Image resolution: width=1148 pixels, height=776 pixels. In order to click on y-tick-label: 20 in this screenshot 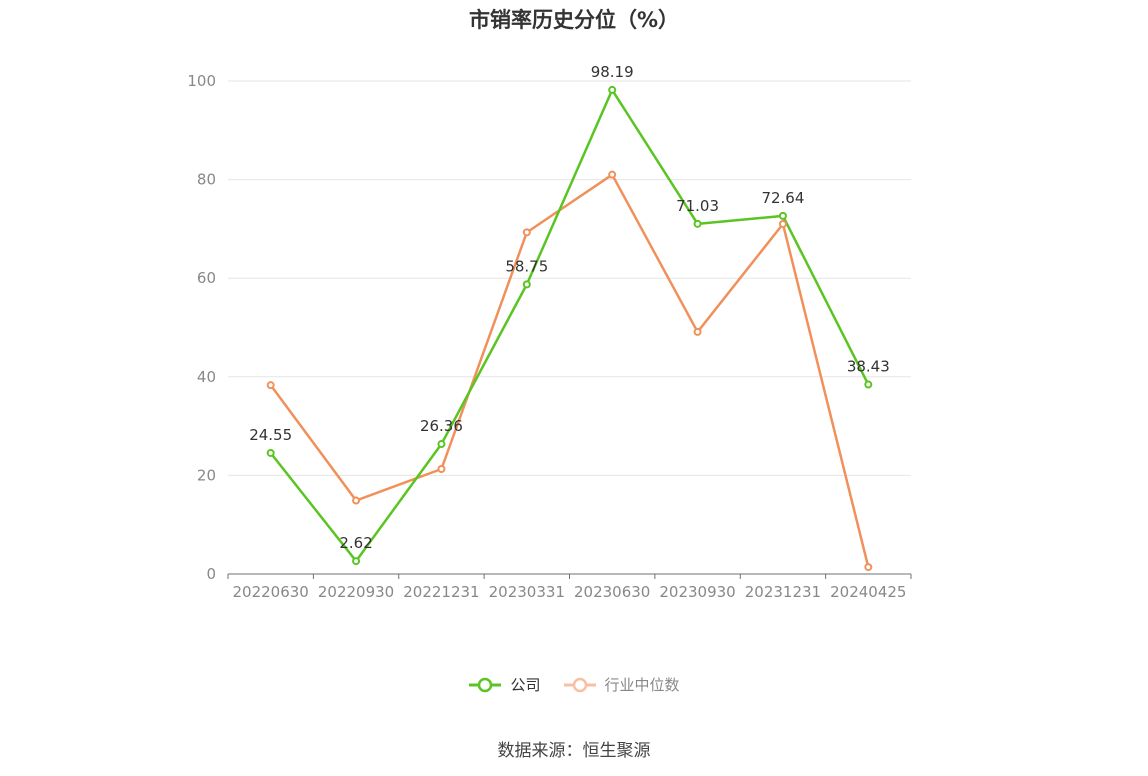, I will do `click(206, 475)`.